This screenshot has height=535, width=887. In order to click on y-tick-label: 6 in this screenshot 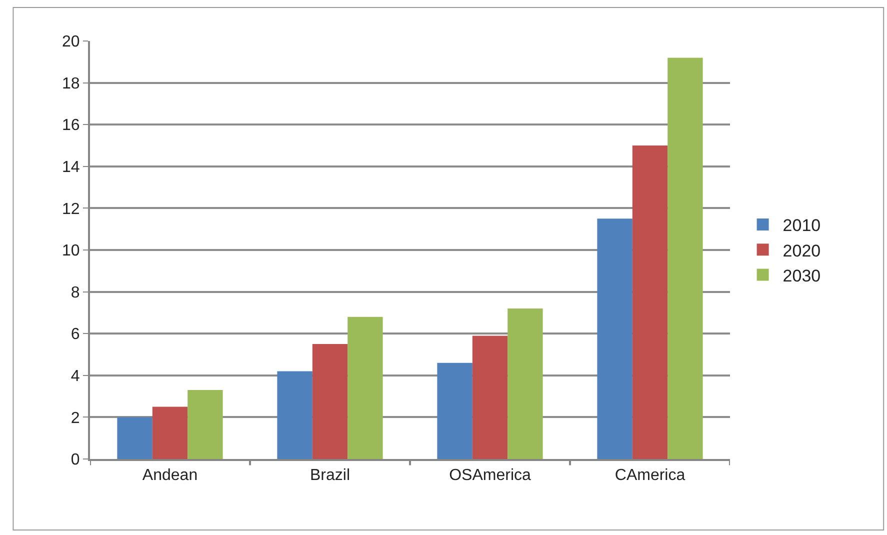, I will do `click(75, 335)`.